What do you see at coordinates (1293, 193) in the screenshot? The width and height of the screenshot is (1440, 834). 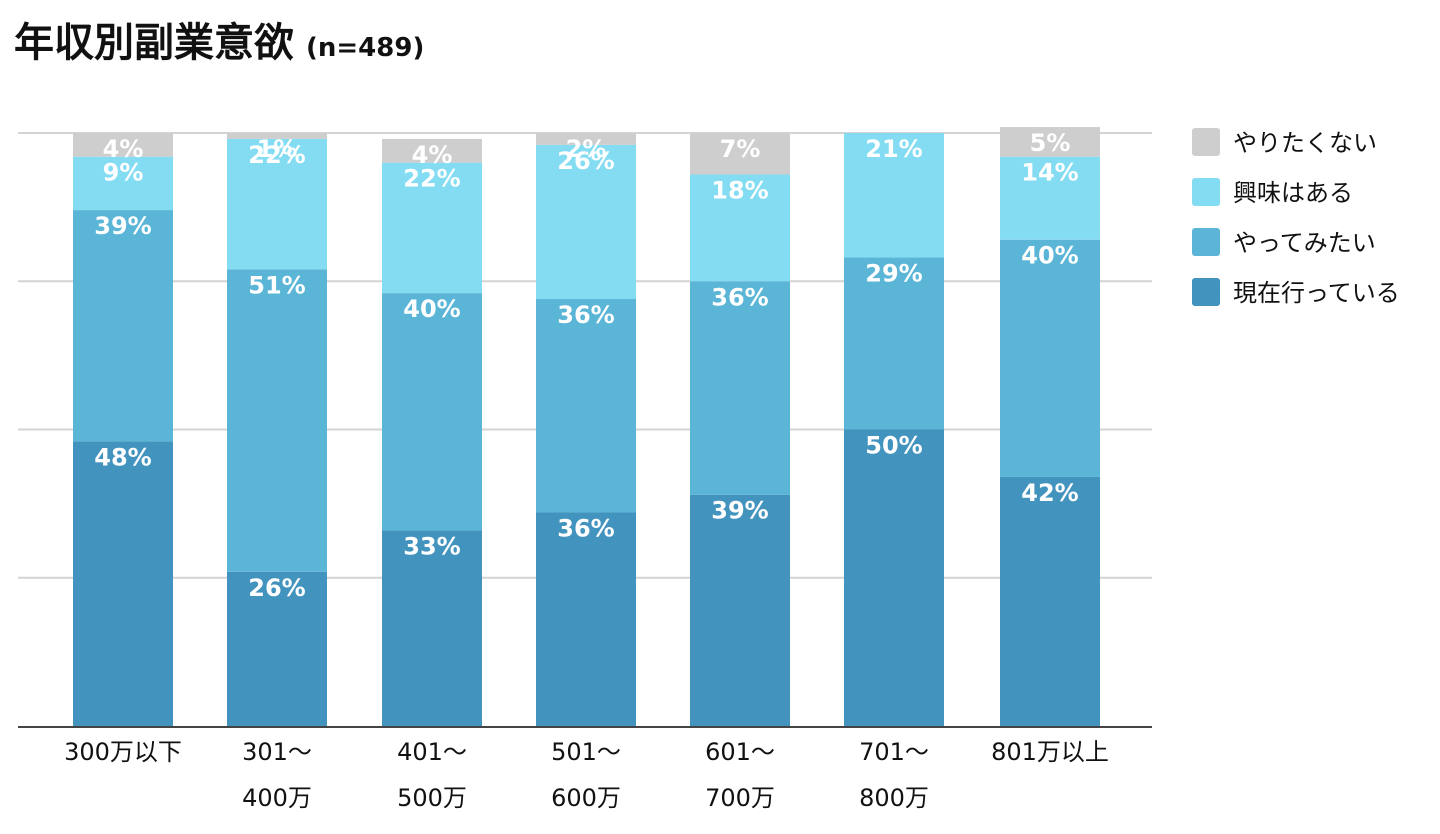 I see `legend-label: 興味はある` at bounding box center [1293, 193].